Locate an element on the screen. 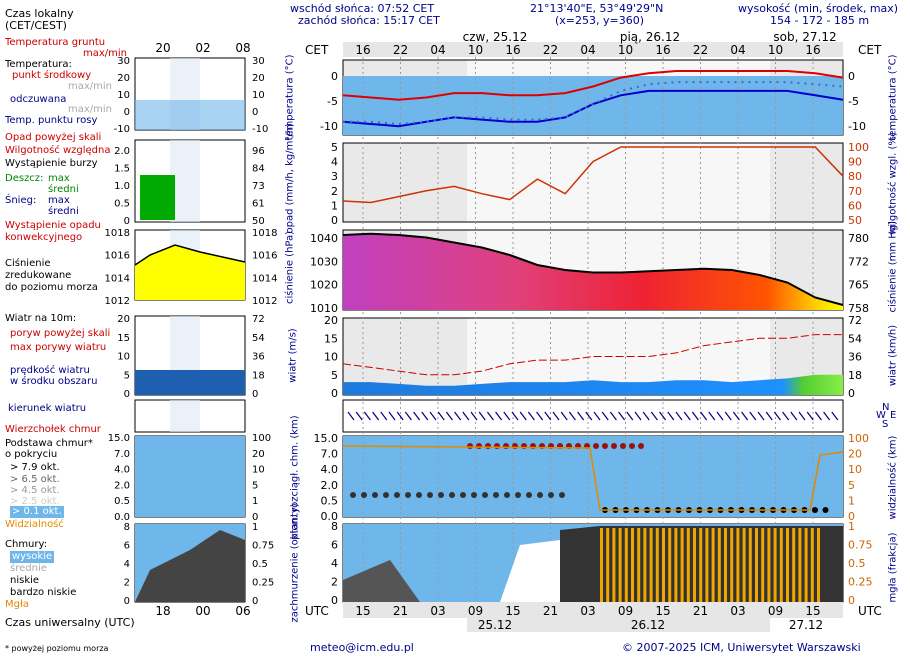 The height and width of the screenshot is (660, 910). legend-rain-bars is located at coordinates (157, 197).